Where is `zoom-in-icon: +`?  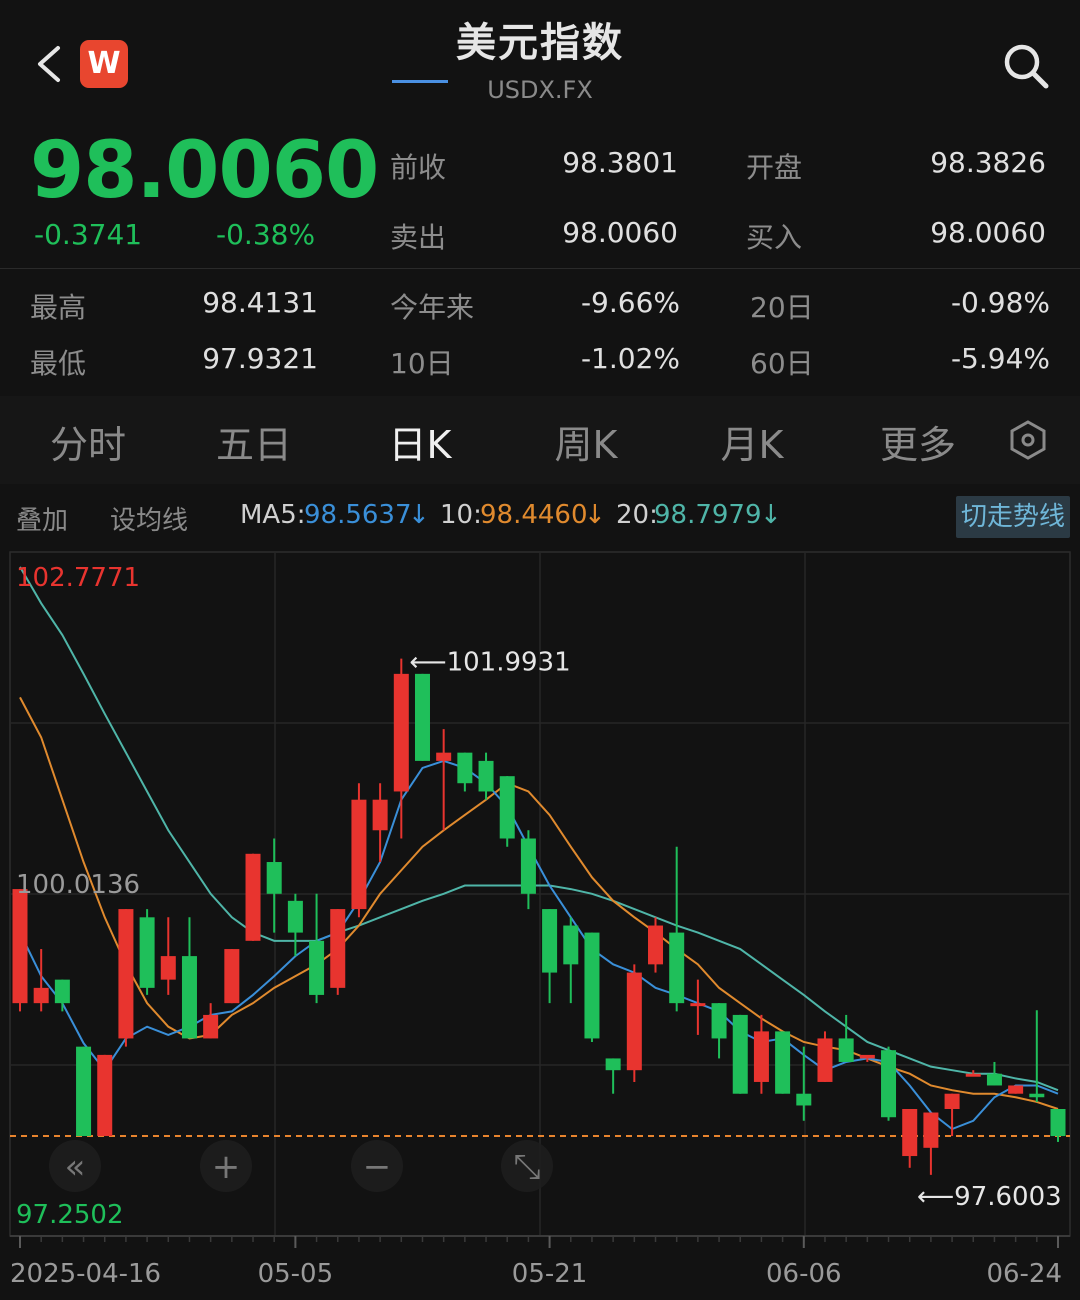
zoom-in-icon: + is located at coordinates (226, 1166).